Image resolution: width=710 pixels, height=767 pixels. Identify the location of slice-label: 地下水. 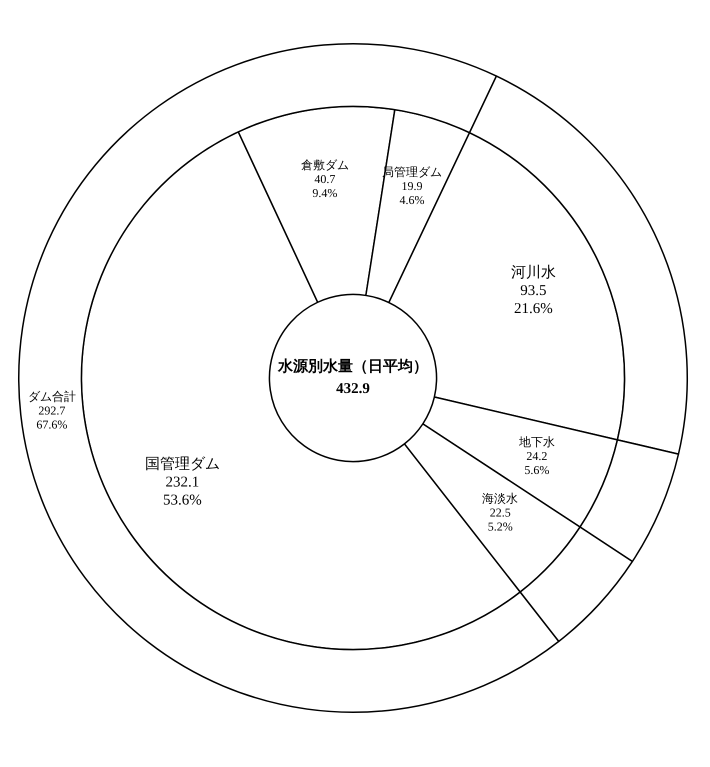
(536, 442).